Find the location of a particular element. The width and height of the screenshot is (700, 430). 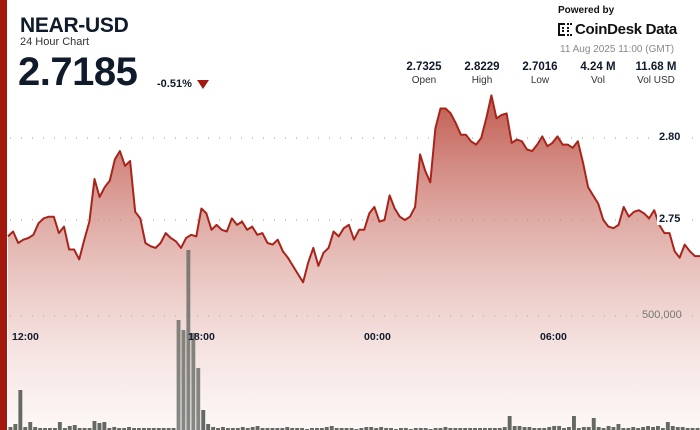

stat-high: 2.8229 High is located at coordinates (482, 73).